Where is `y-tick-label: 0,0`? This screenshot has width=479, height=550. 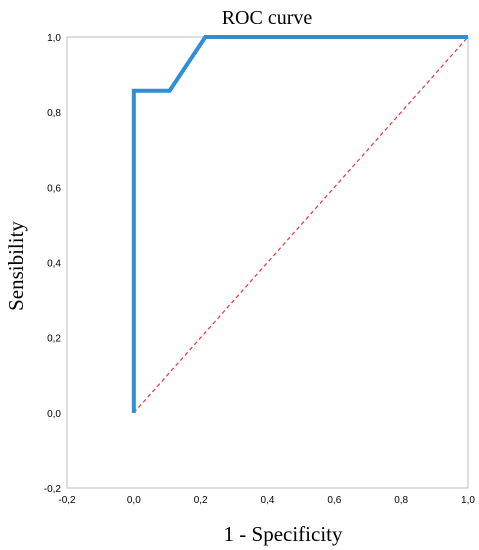
y-tick-label: 0,0 is located at coordinates (54, 414).